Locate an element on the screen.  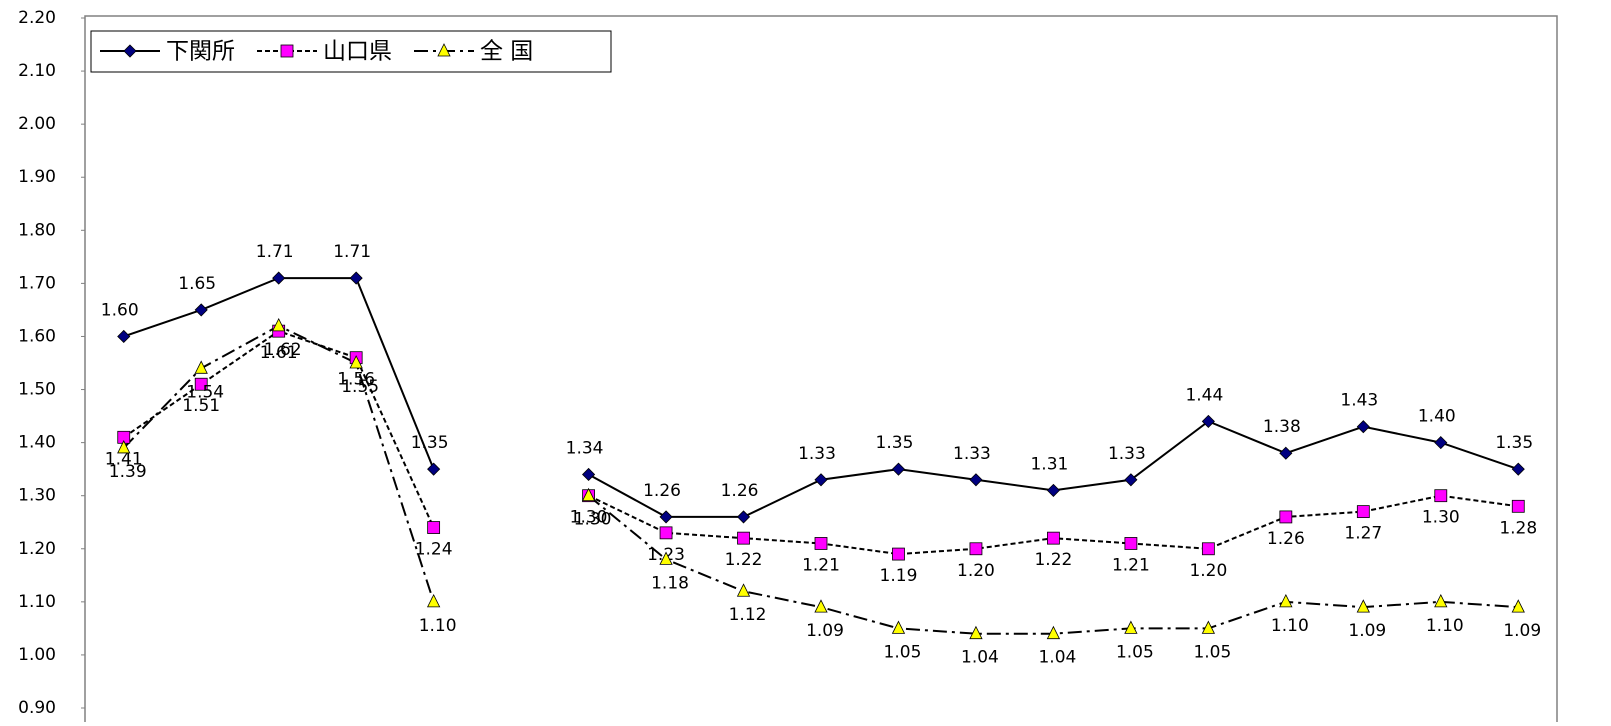
data-label: 1.26 is located at coordinates (1286, 539).